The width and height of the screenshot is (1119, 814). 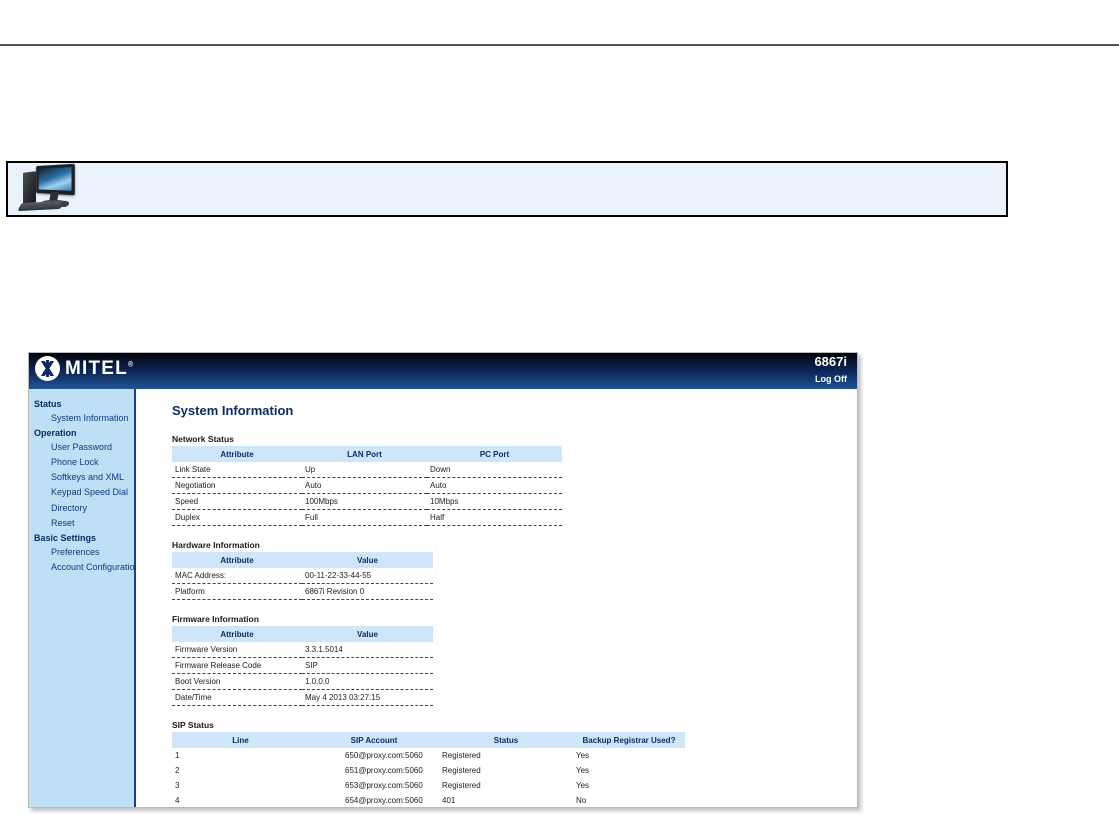 What do you see at coordinates (237, 470) in the screenshot?
I see `cell-attribute: Link State` at bounding box center [237, 470].